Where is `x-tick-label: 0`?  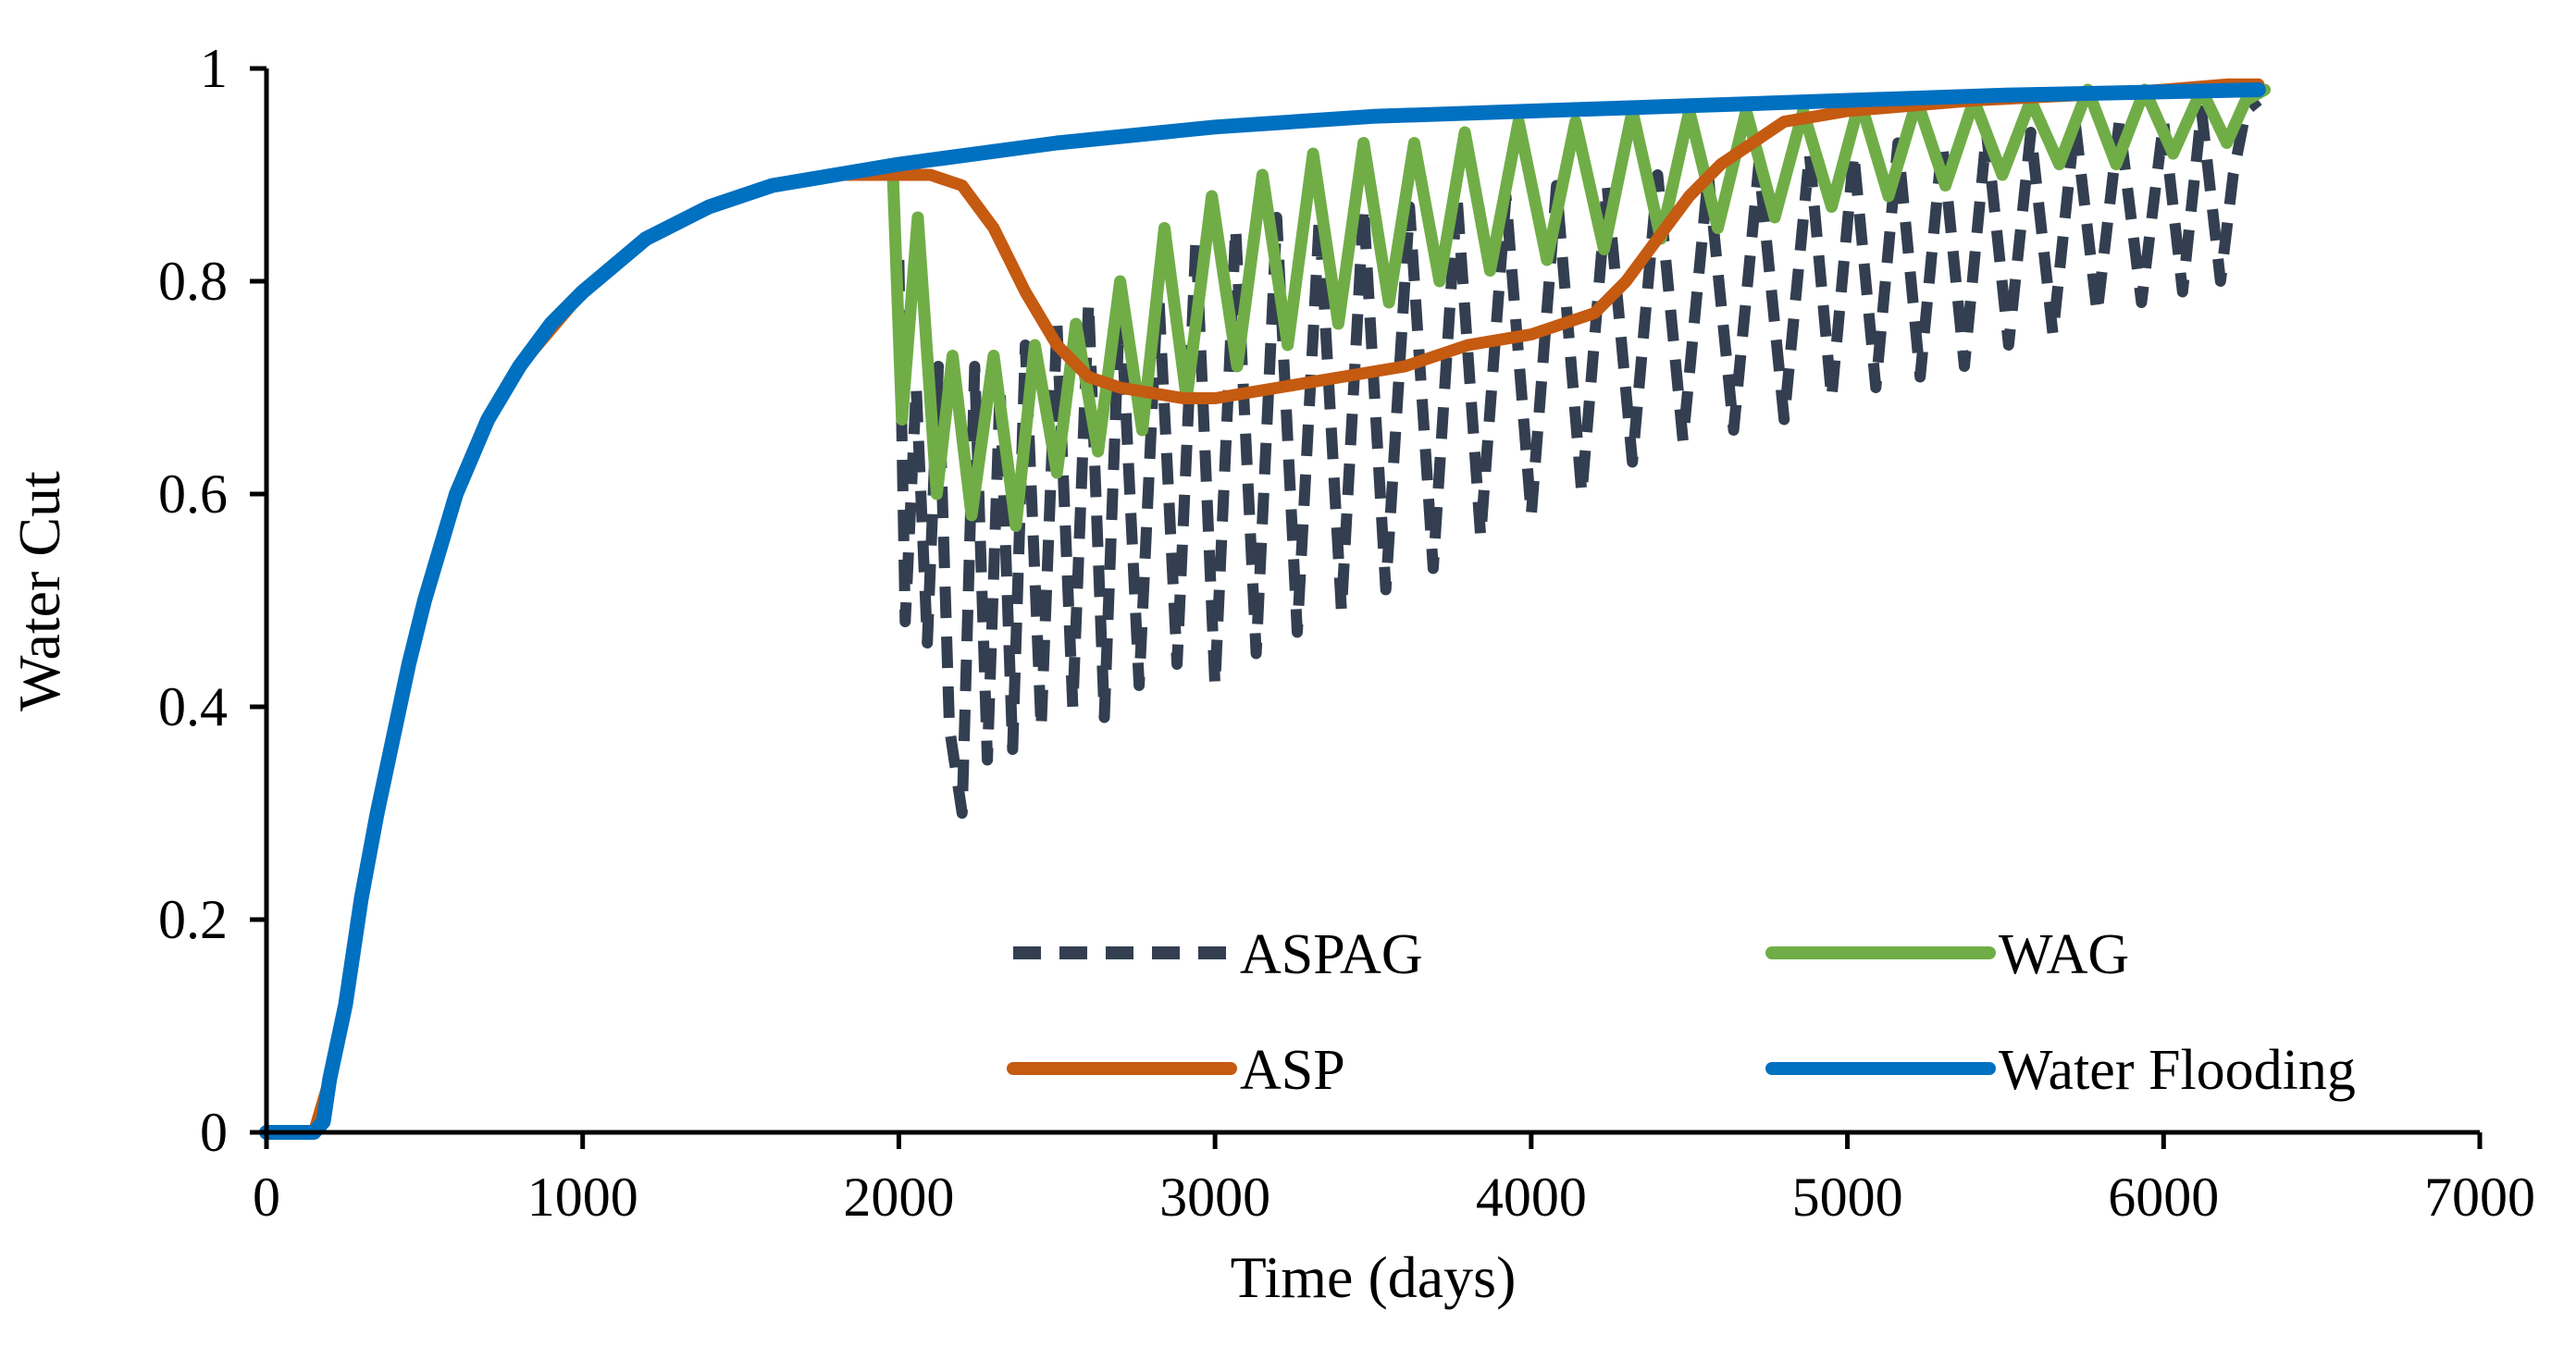 x-tick-label: 0 is located at coordinates (266, 1197).